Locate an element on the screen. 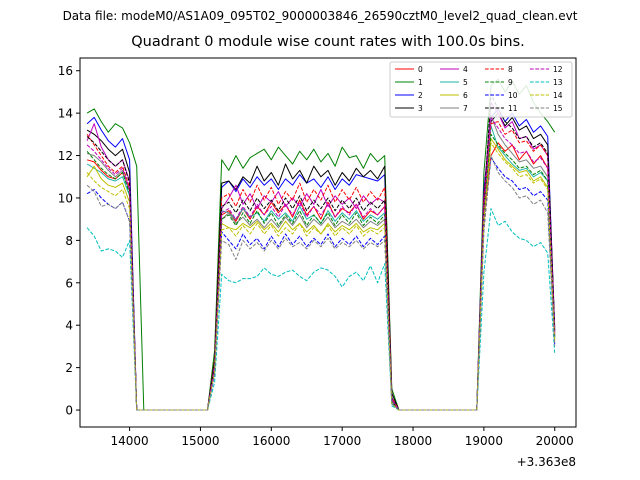 The height and width of the screenshot is (480, 640). legend-label-0: 0 is located at coordinates (420, 69).